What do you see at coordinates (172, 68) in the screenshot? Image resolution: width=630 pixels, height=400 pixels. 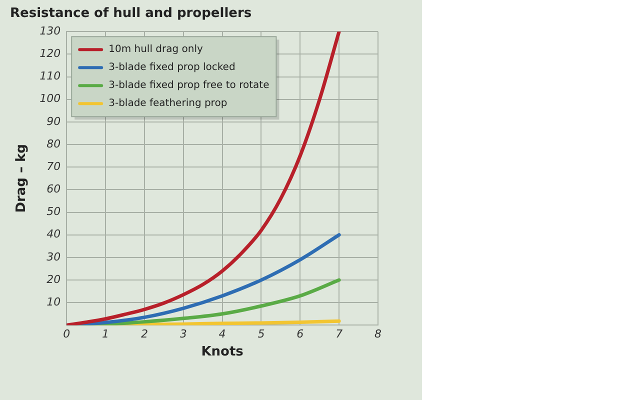 I see `legend-label: 3-blade fixed prop locked` at bounding box center [172, 68].